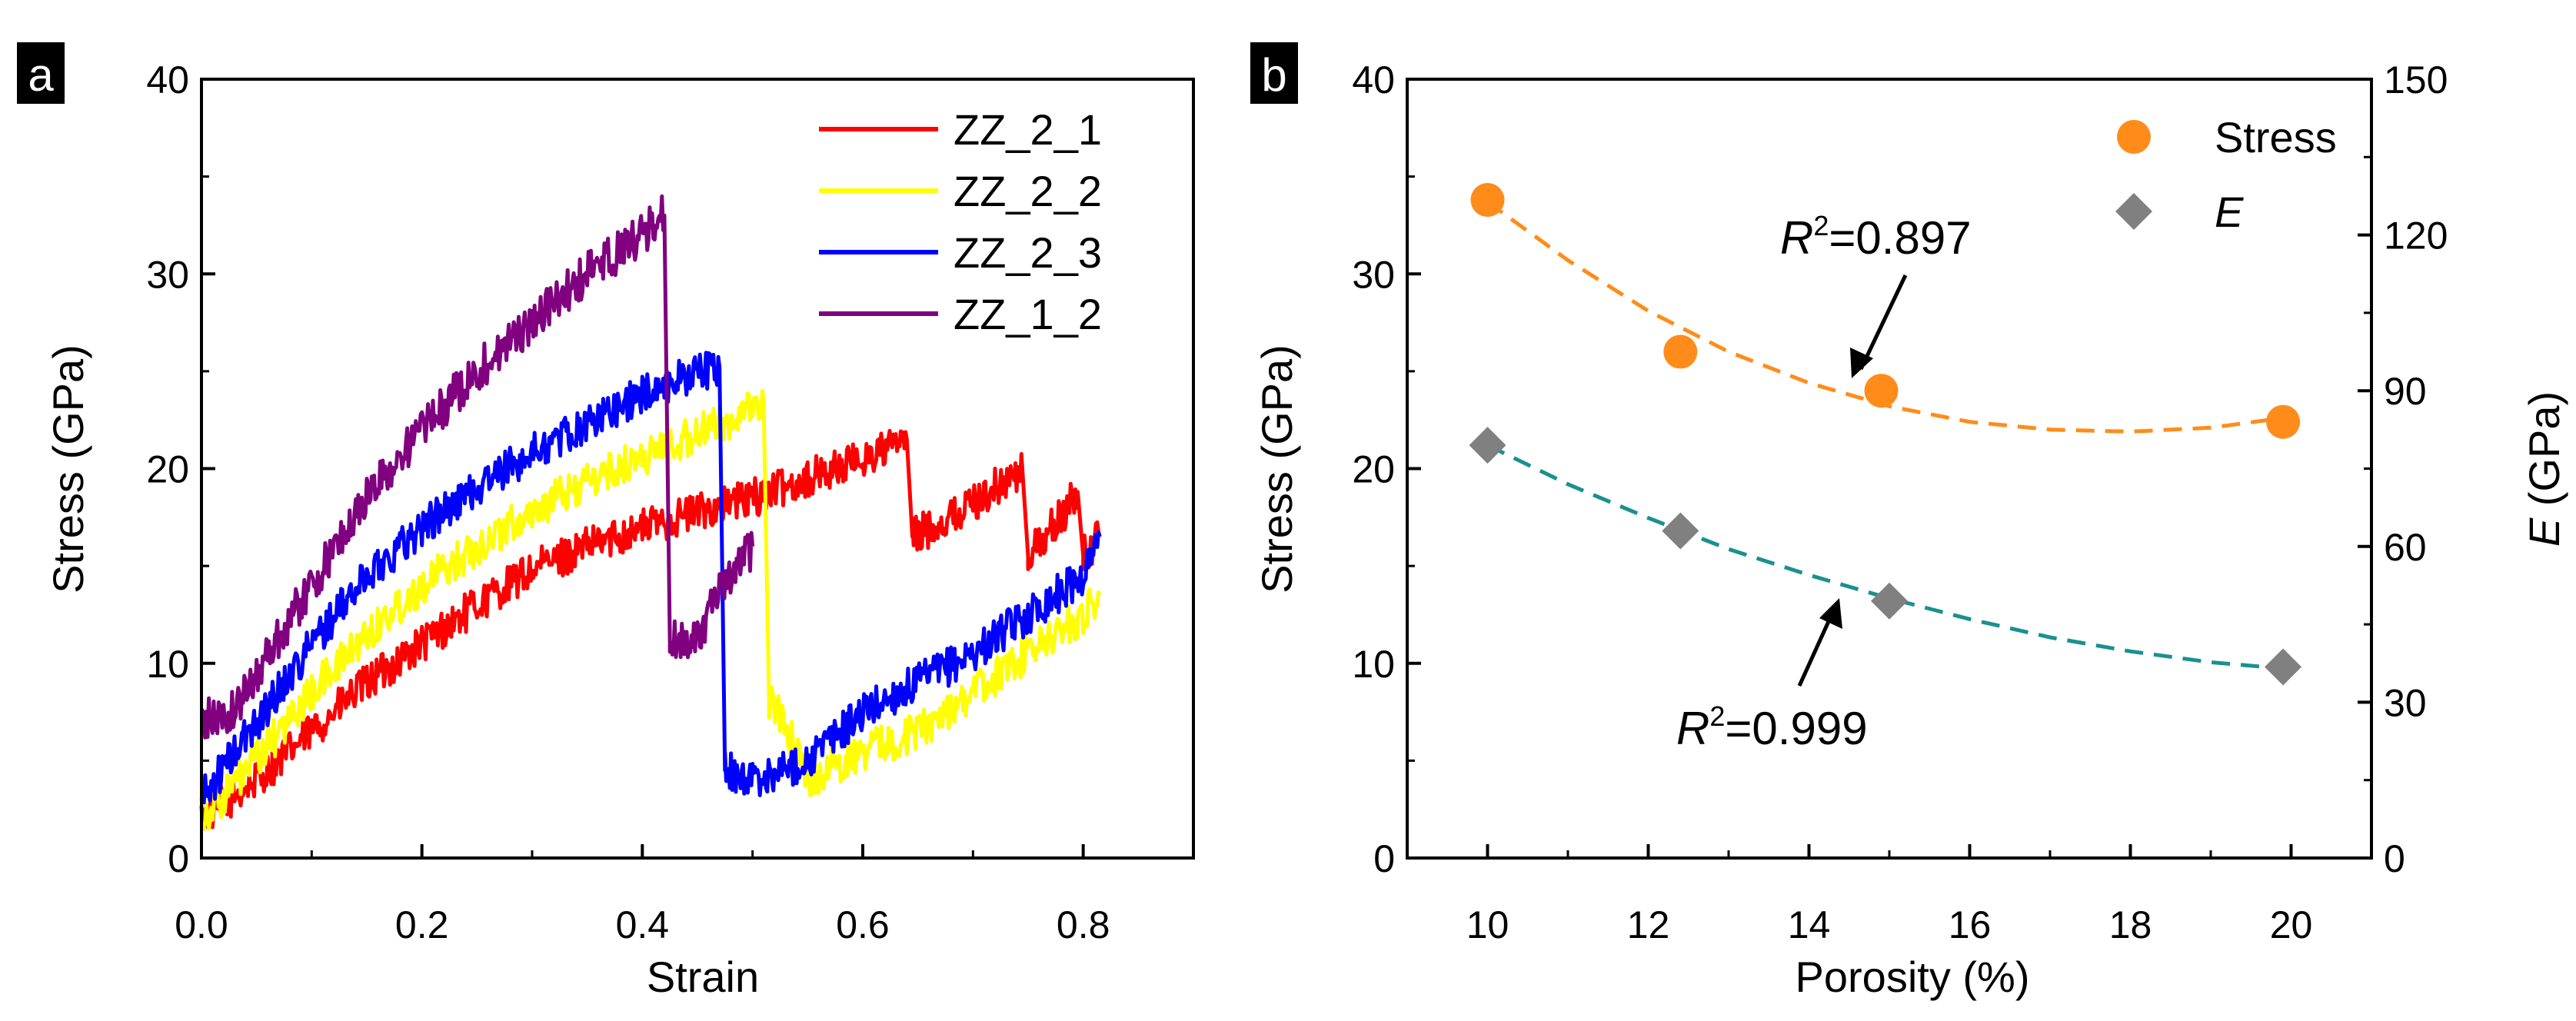  What do you see at coordinates (201, 924) in the screenshot?
I see `panel-a-x-tick-label: 0.0` at bounding box center [201, 924].